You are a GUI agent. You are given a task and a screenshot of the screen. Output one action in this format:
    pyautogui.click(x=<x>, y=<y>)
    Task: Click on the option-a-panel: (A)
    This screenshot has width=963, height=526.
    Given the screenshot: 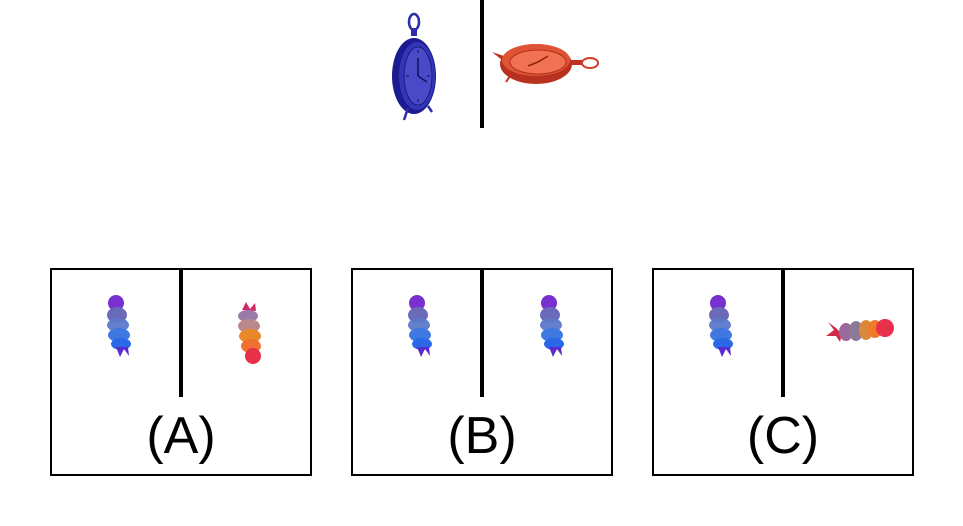 What is the action you would take?
    pyautogui.click(x=181, y=372)
    